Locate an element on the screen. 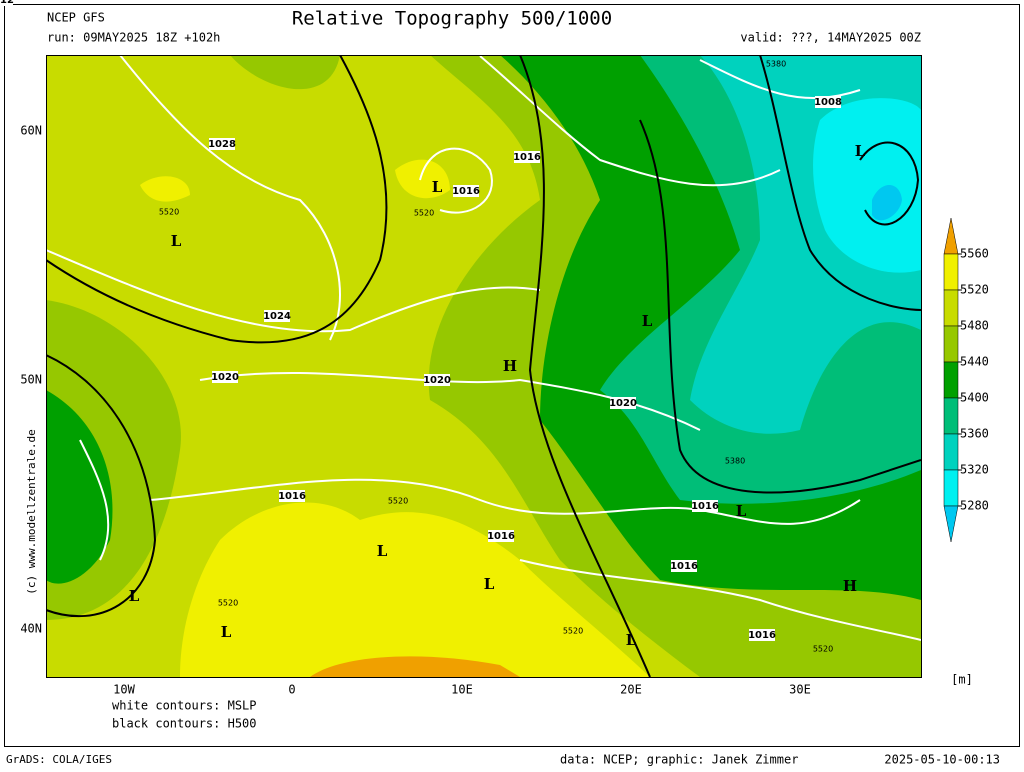 This screenshot has height=772, width=1024. legend-label: 5440 is located at coordinates (974, 362).